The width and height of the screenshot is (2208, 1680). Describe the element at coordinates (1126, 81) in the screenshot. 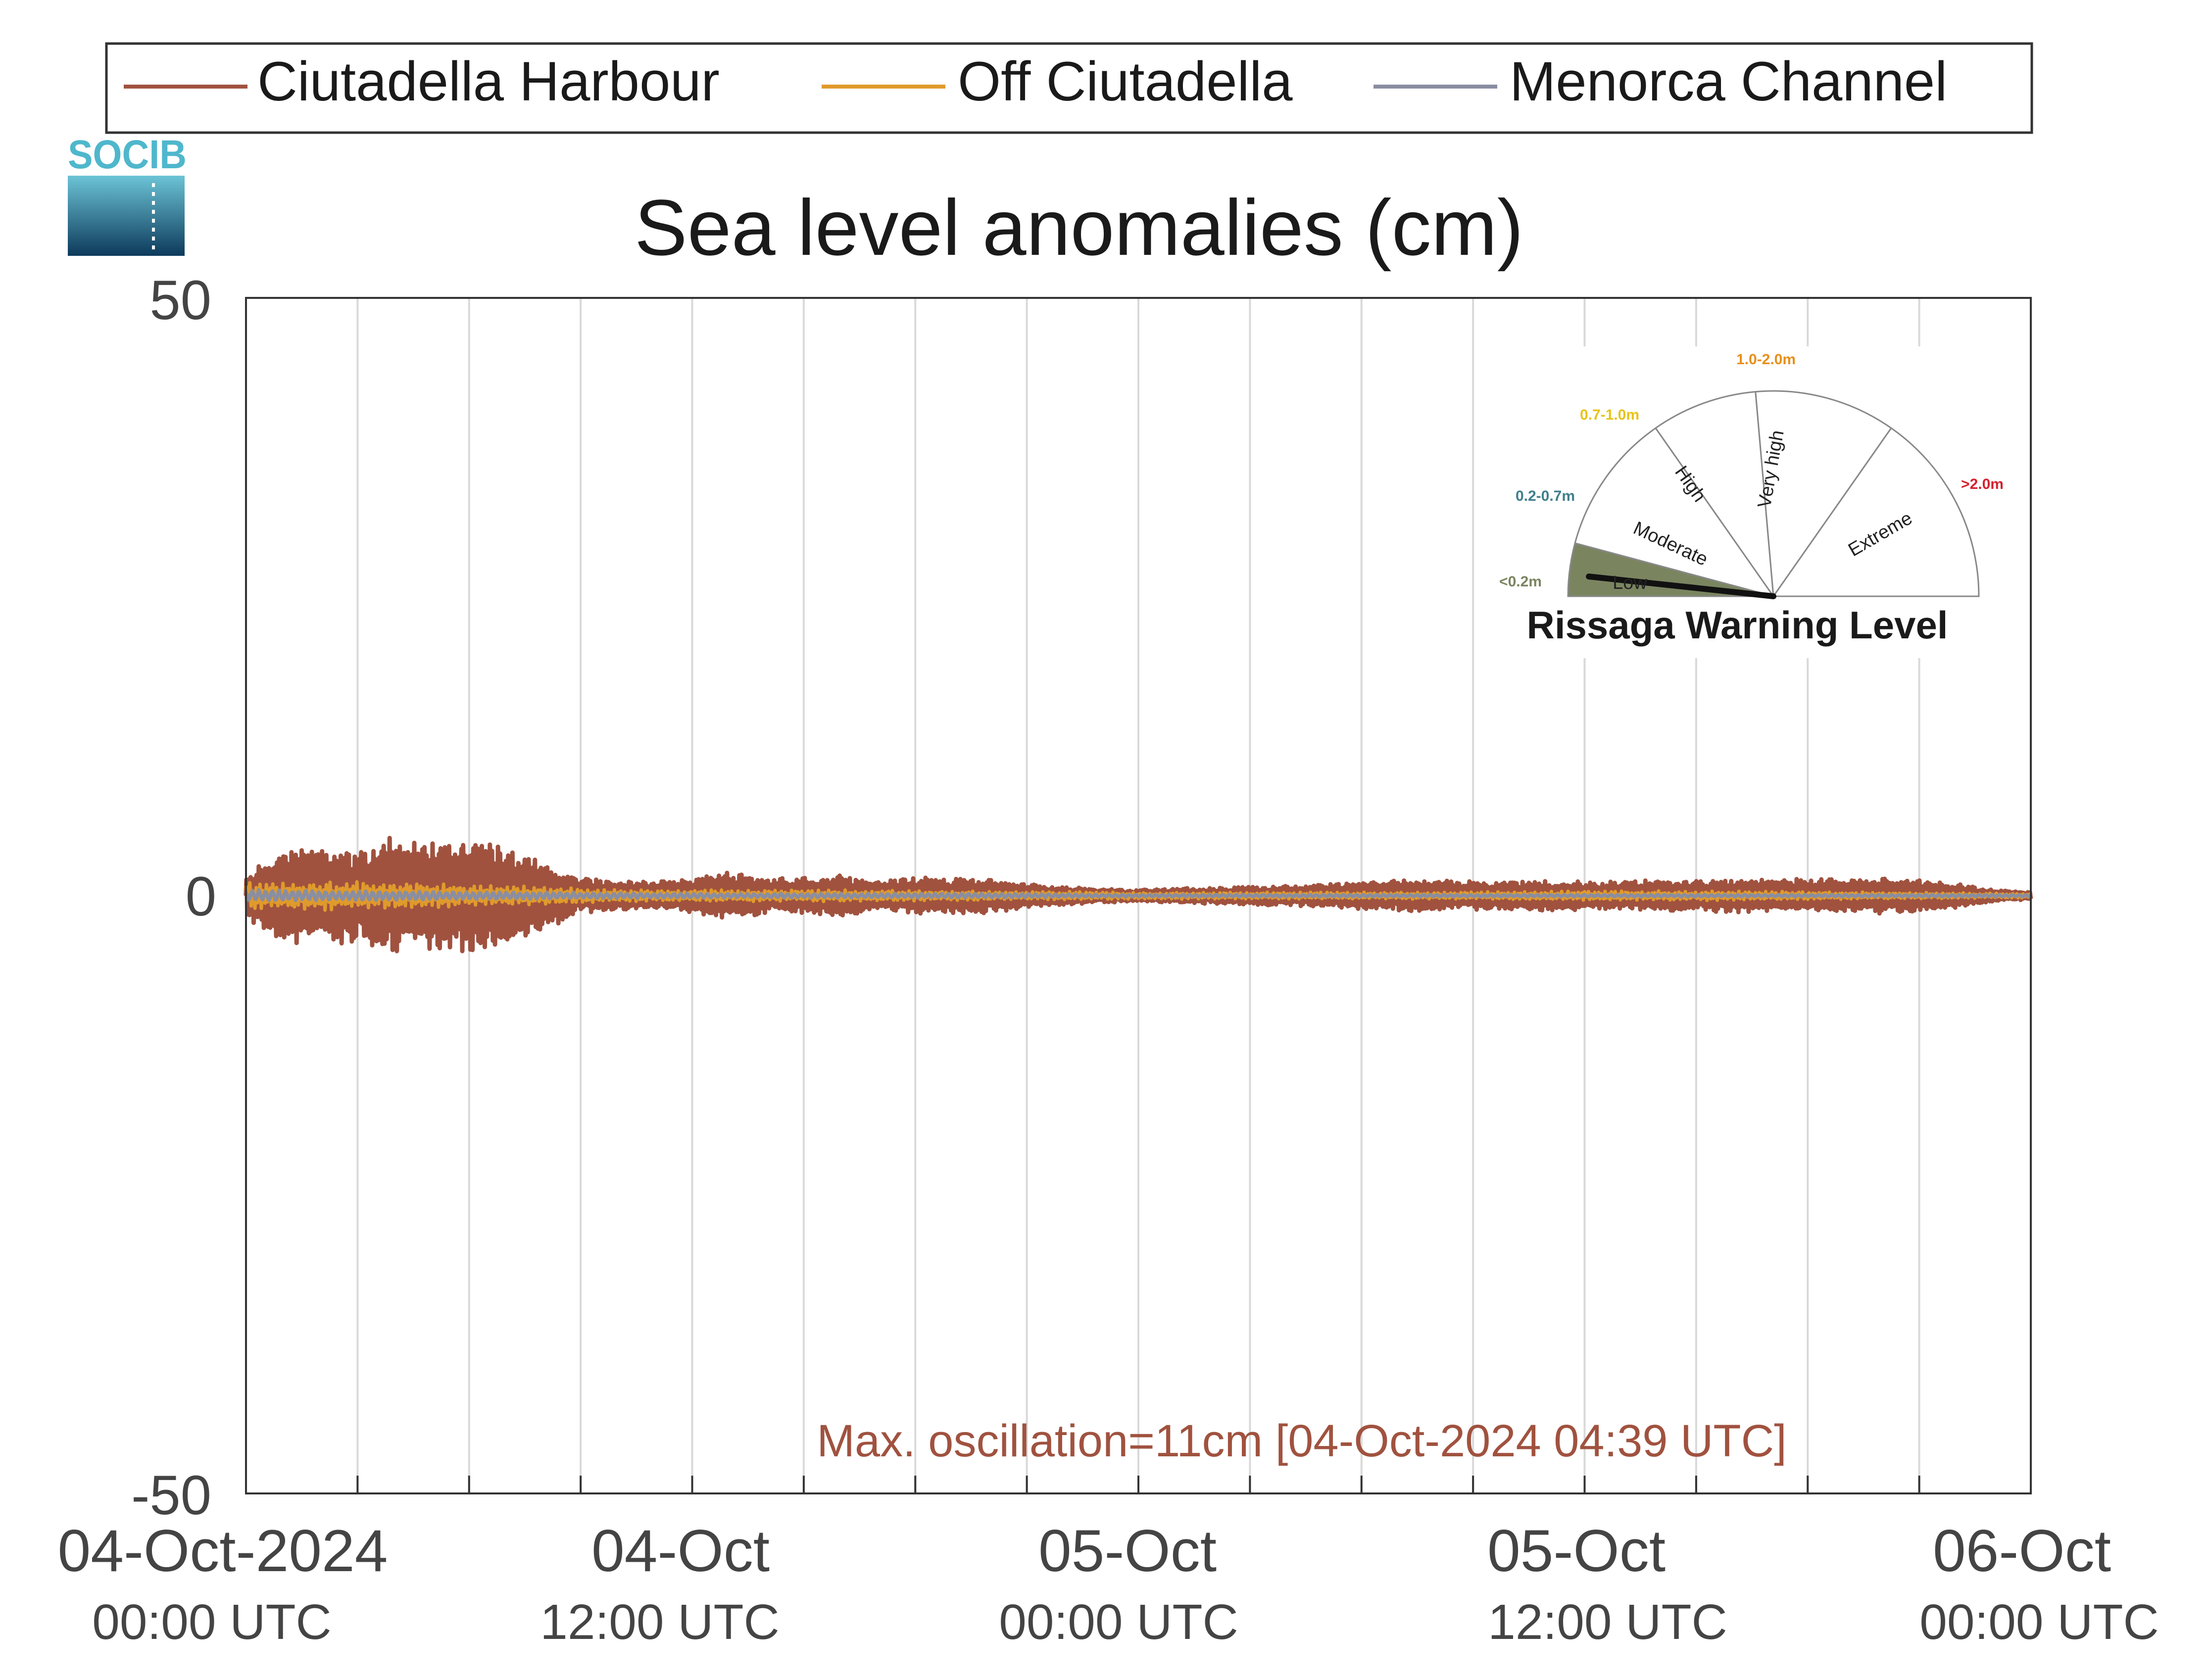

I see `legend-label-off-ciutadella: Off Ciutadella` at that location.